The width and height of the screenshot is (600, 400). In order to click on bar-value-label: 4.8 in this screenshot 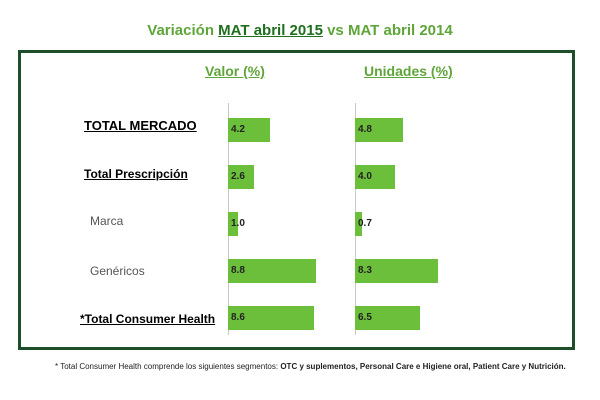, I will do `click(365, 129)`.